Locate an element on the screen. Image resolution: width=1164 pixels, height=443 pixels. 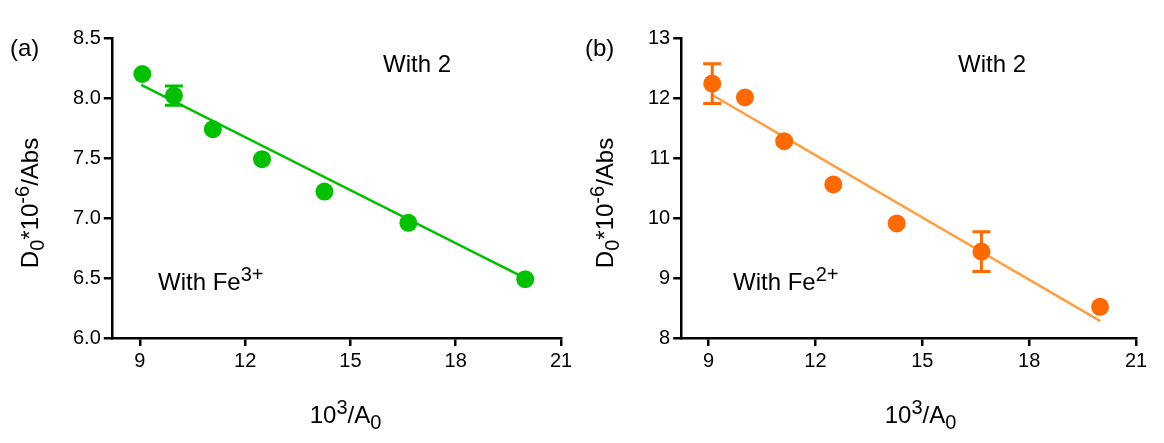
text: (a) is located at coordinates (25, 48).